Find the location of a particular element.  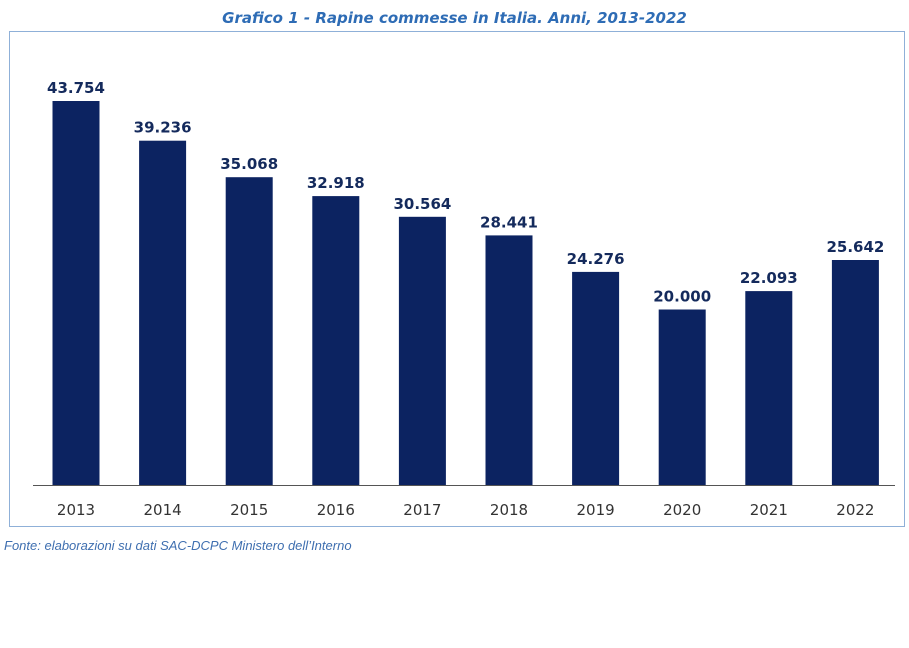

x-tick-label-2013: 2013 is located at coordinates (76, 510).